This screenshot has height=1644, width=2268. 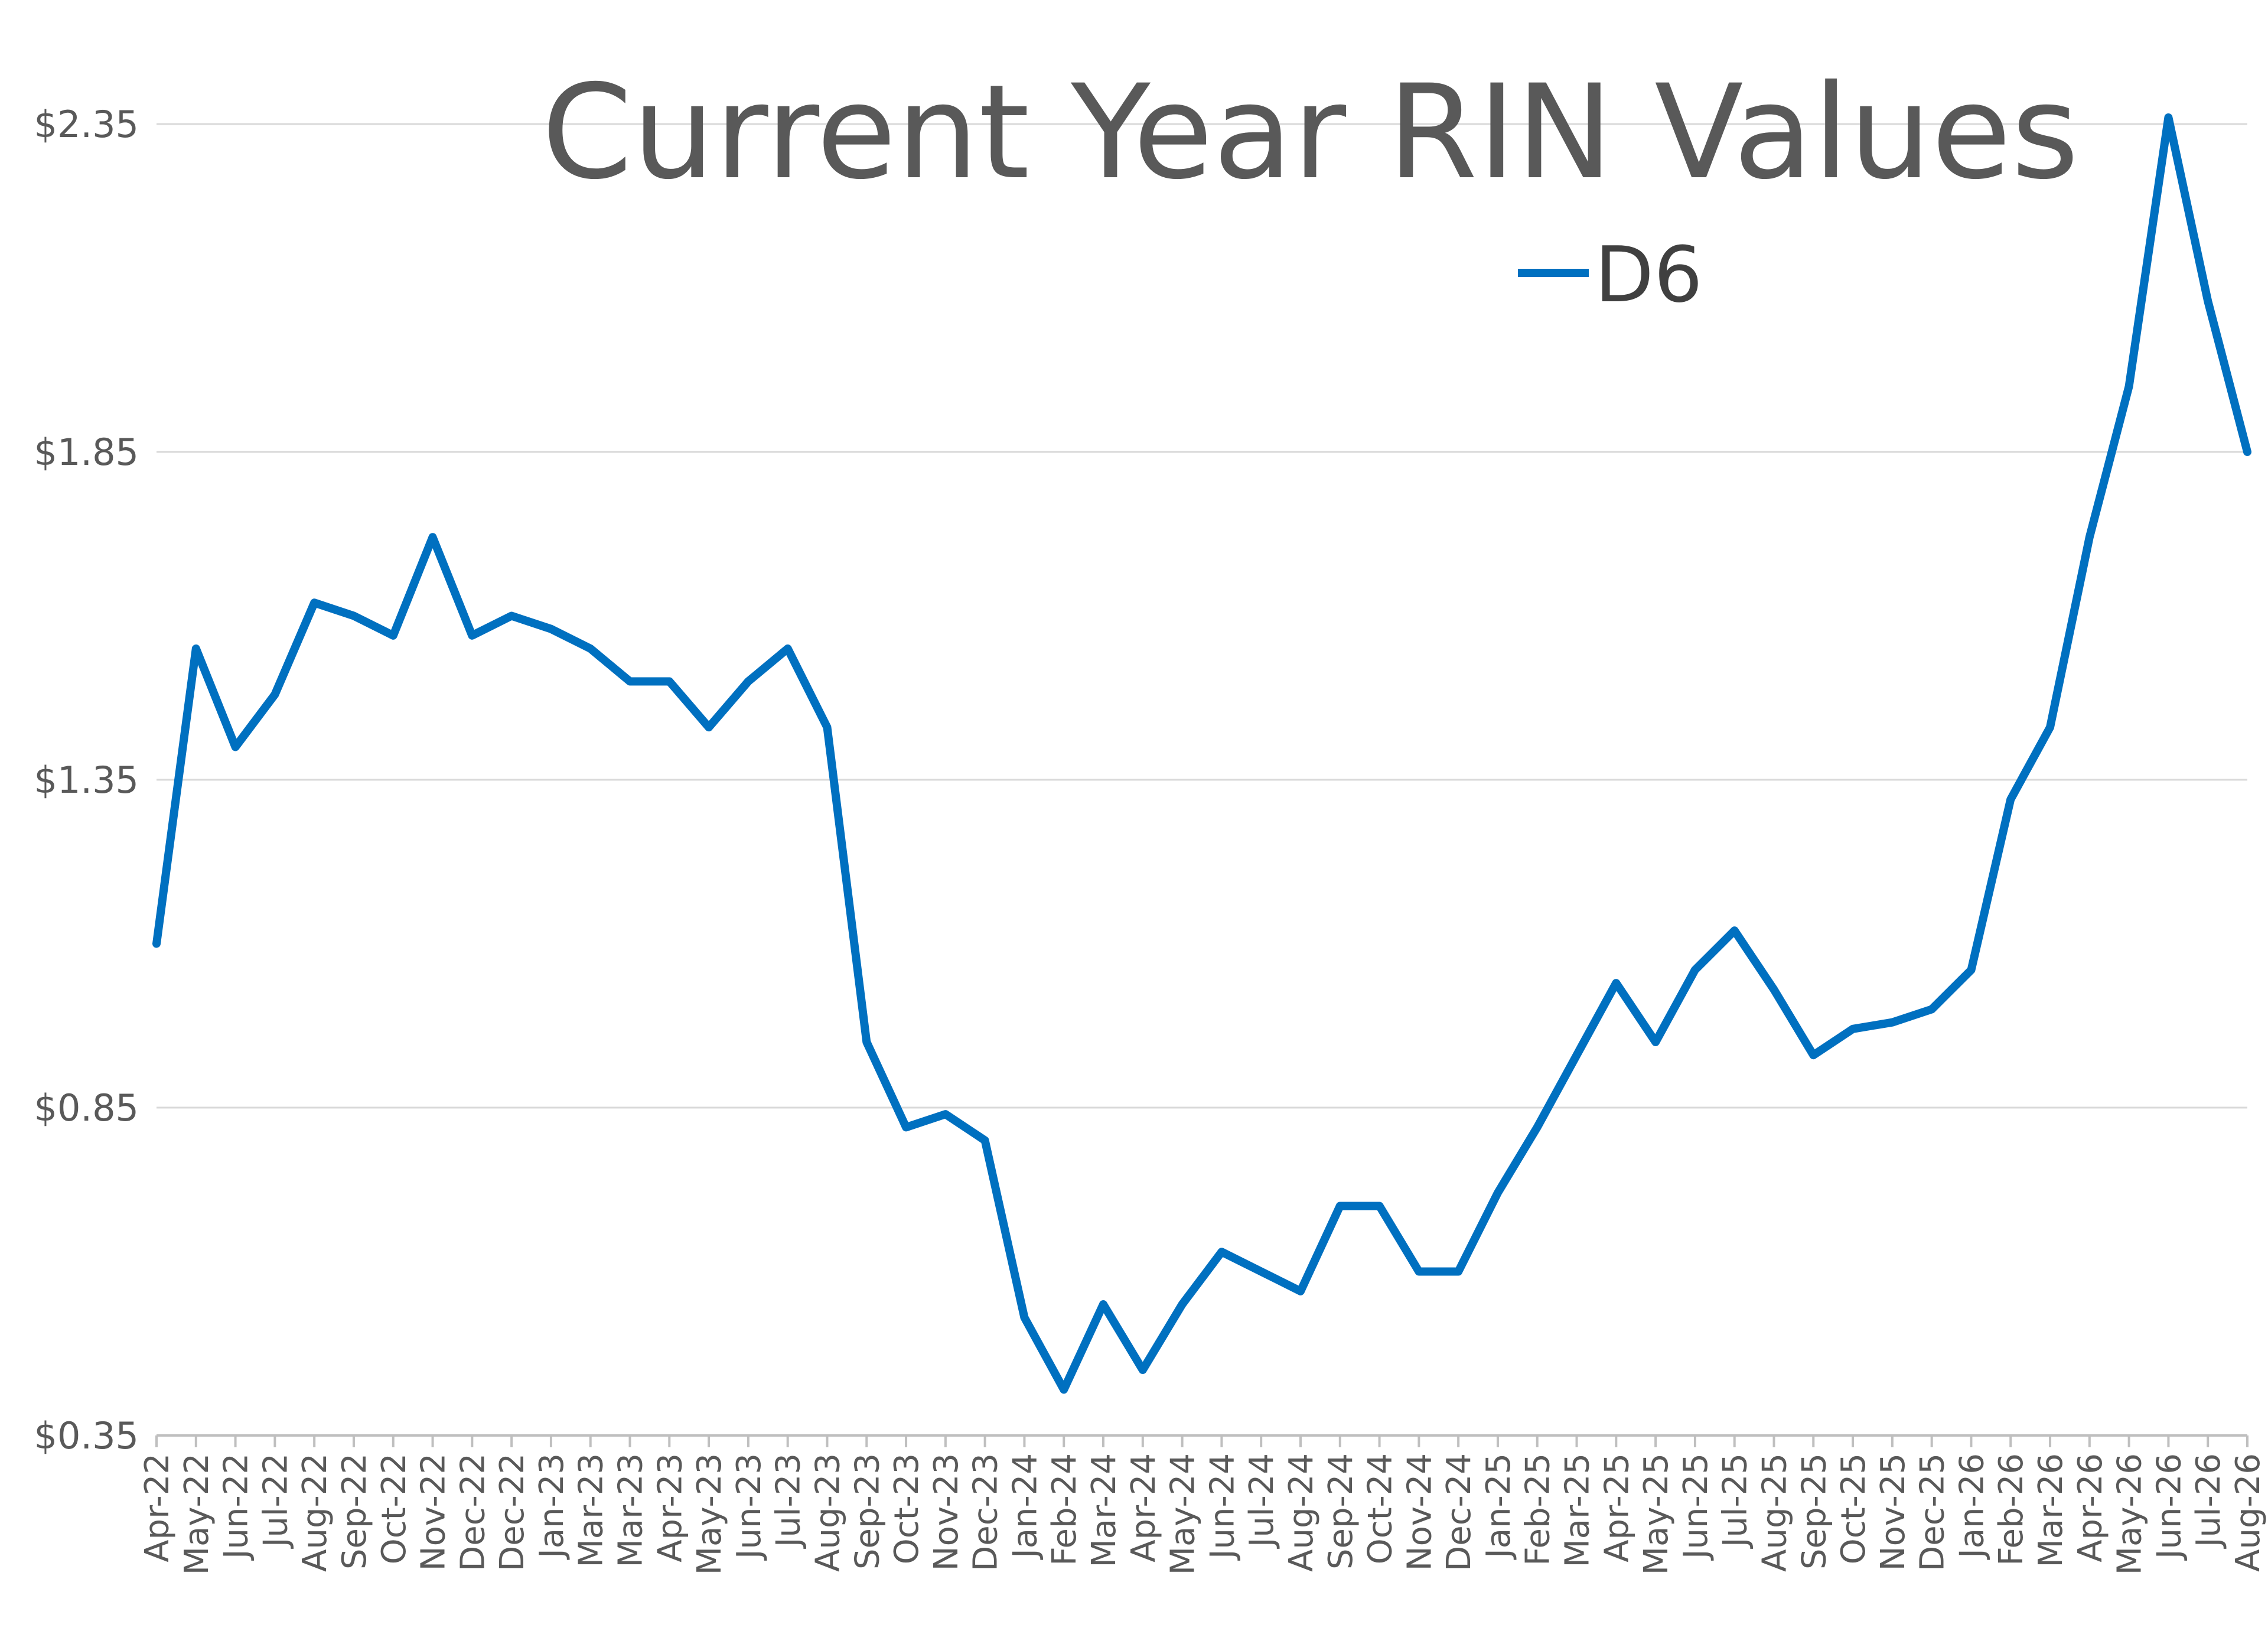 I want to click on legend-label-d6: D6, so click(x=1649, y=275).